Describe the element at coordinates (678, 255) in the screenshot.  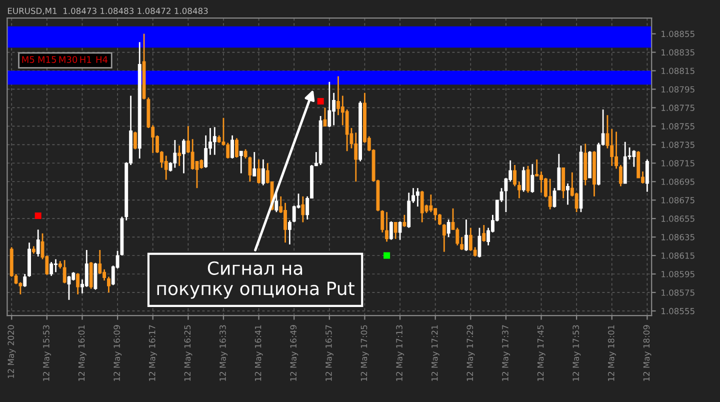
I see `y-tick-label: 1.08615` at that location.